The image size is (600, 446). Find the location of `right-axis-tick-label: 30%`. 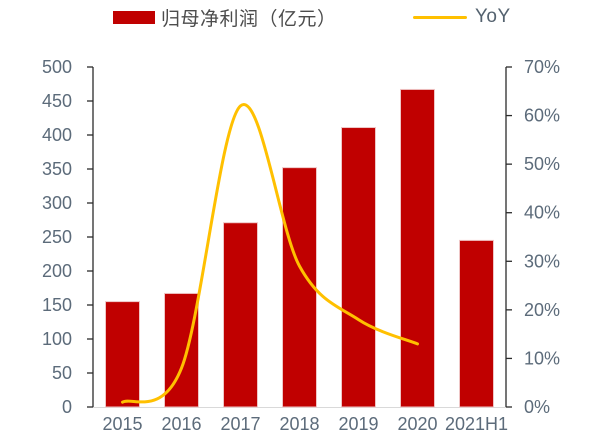

right-axis-tick-label: 30% is located at coordinates (542, 261).